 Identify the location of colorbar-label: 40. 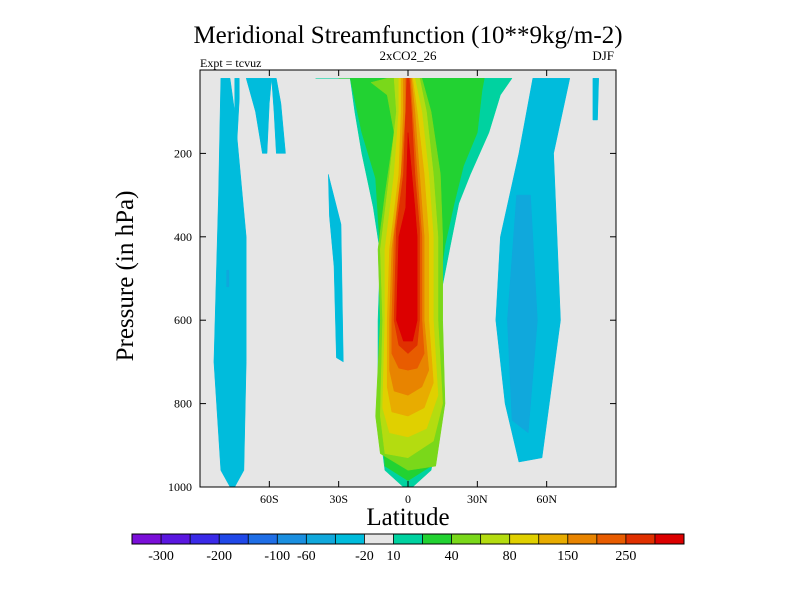
(452, 556).